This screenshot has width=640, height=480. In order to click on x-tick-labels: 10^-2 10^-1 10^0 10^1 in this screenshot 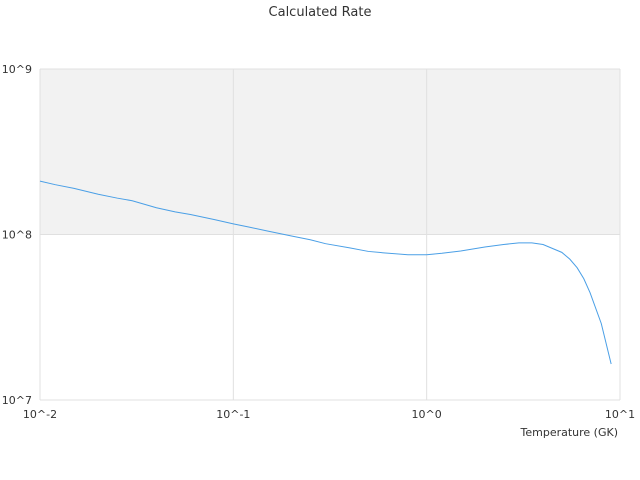, I will do `click(329, 414)`.